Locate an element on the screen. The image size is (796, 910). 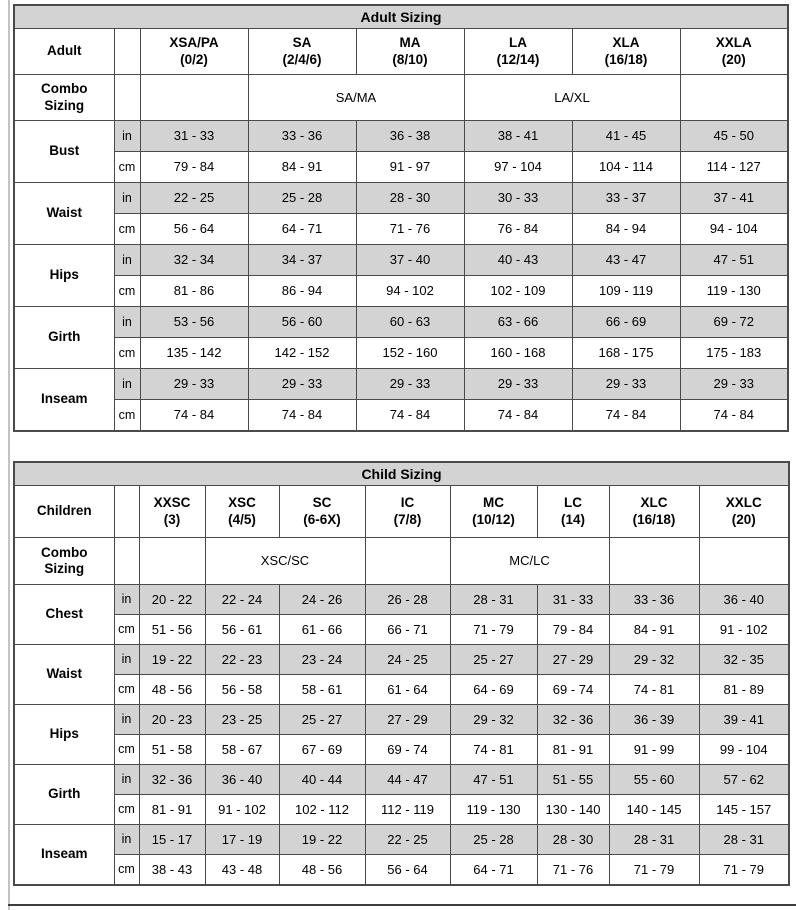
size-header-cell: IC (7/8) is located at coordinates (407, 511).